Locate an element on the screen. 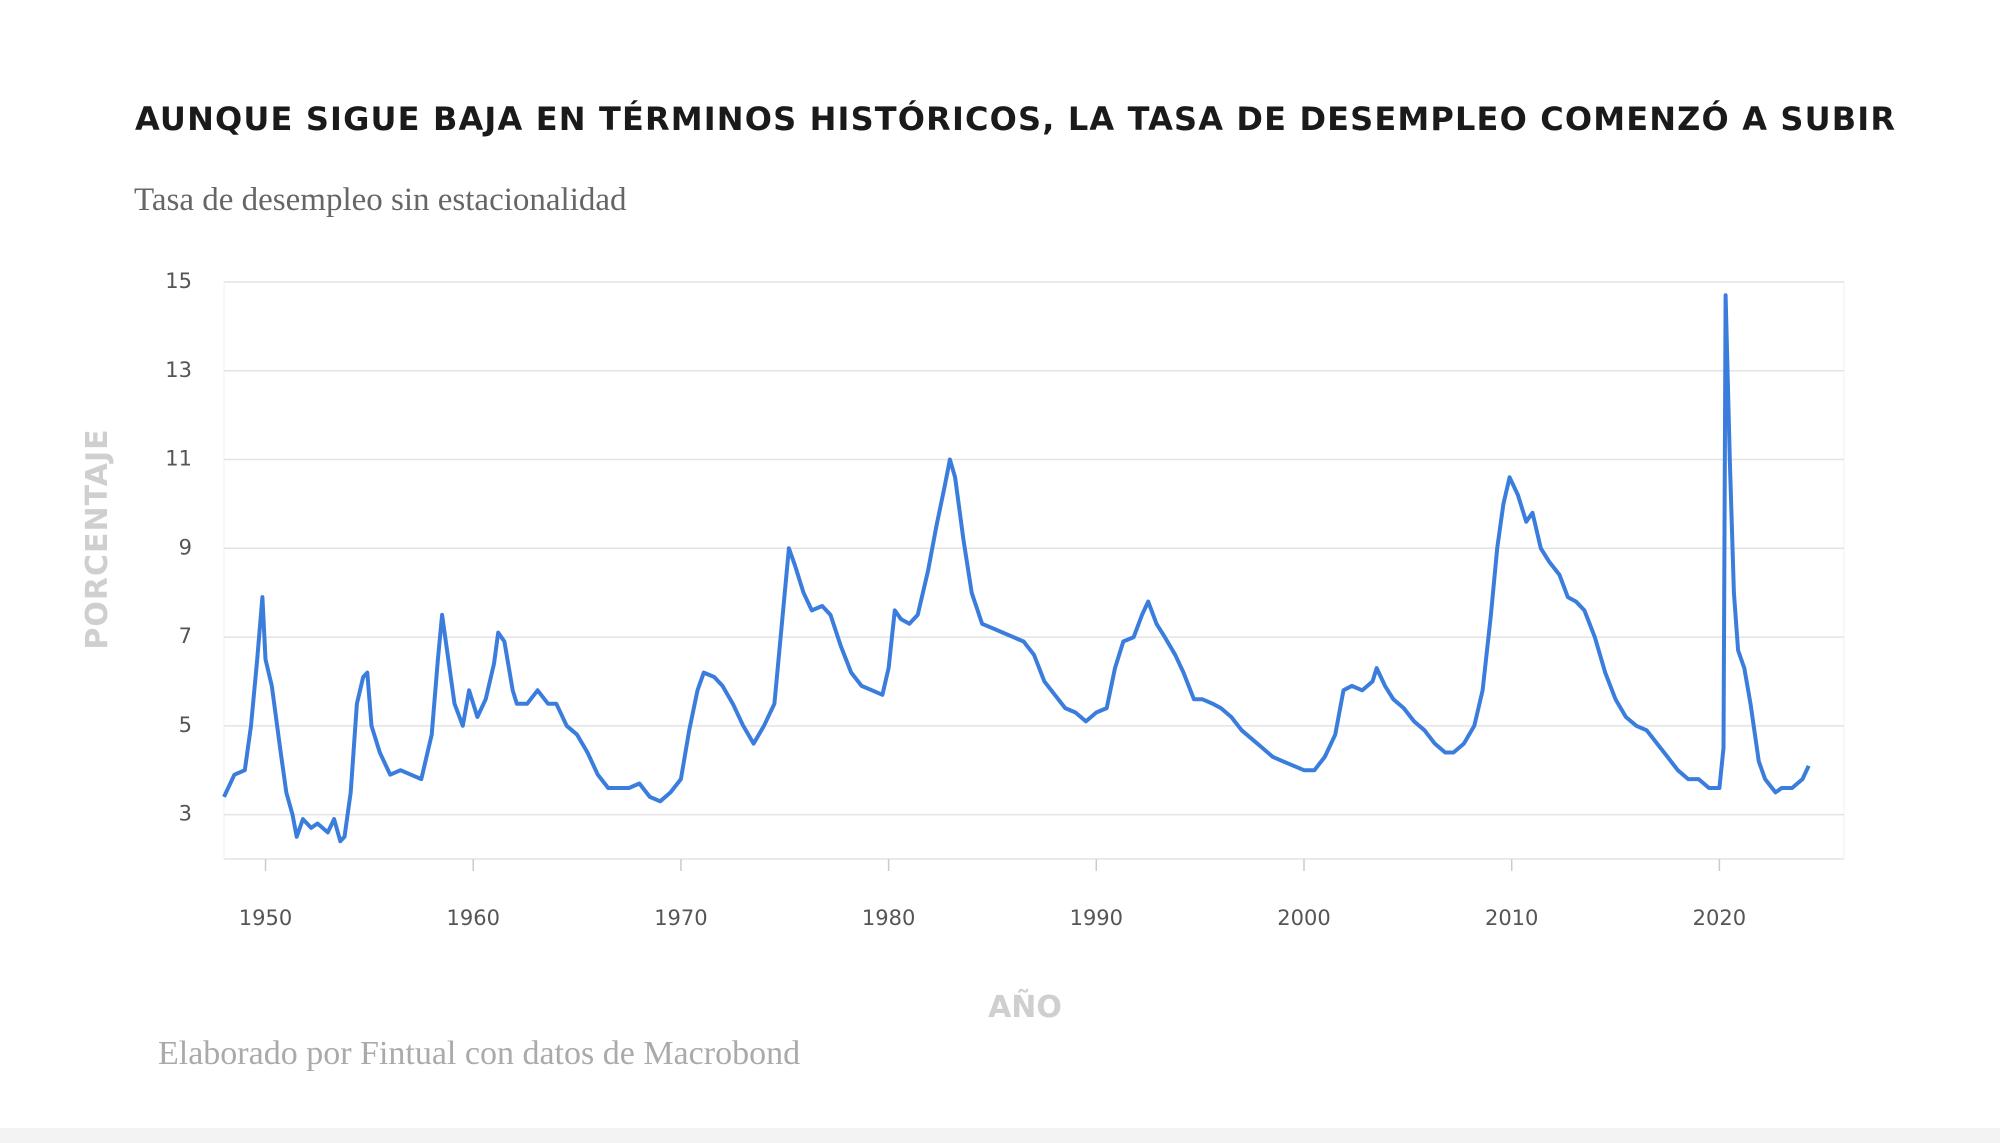 The height and width of the screenshot is (1143, 2000). x-tick-label: 2010 is located at coordinates (1511, 918).